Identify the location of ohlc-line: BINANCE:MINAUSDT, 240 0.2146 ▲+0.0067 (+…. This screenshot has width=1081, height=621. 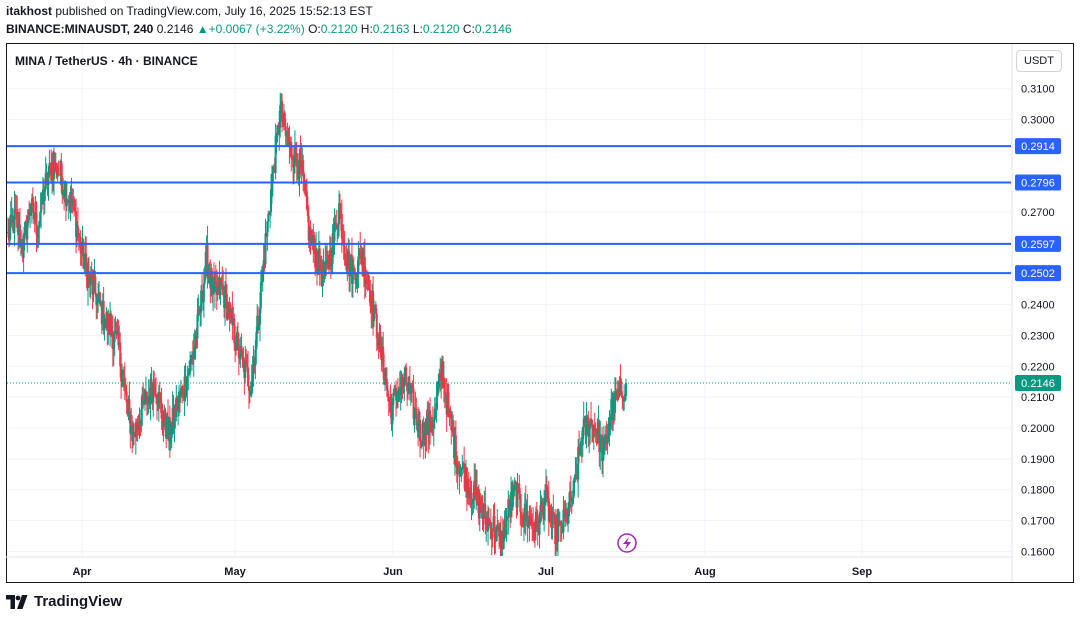
(259, 29).